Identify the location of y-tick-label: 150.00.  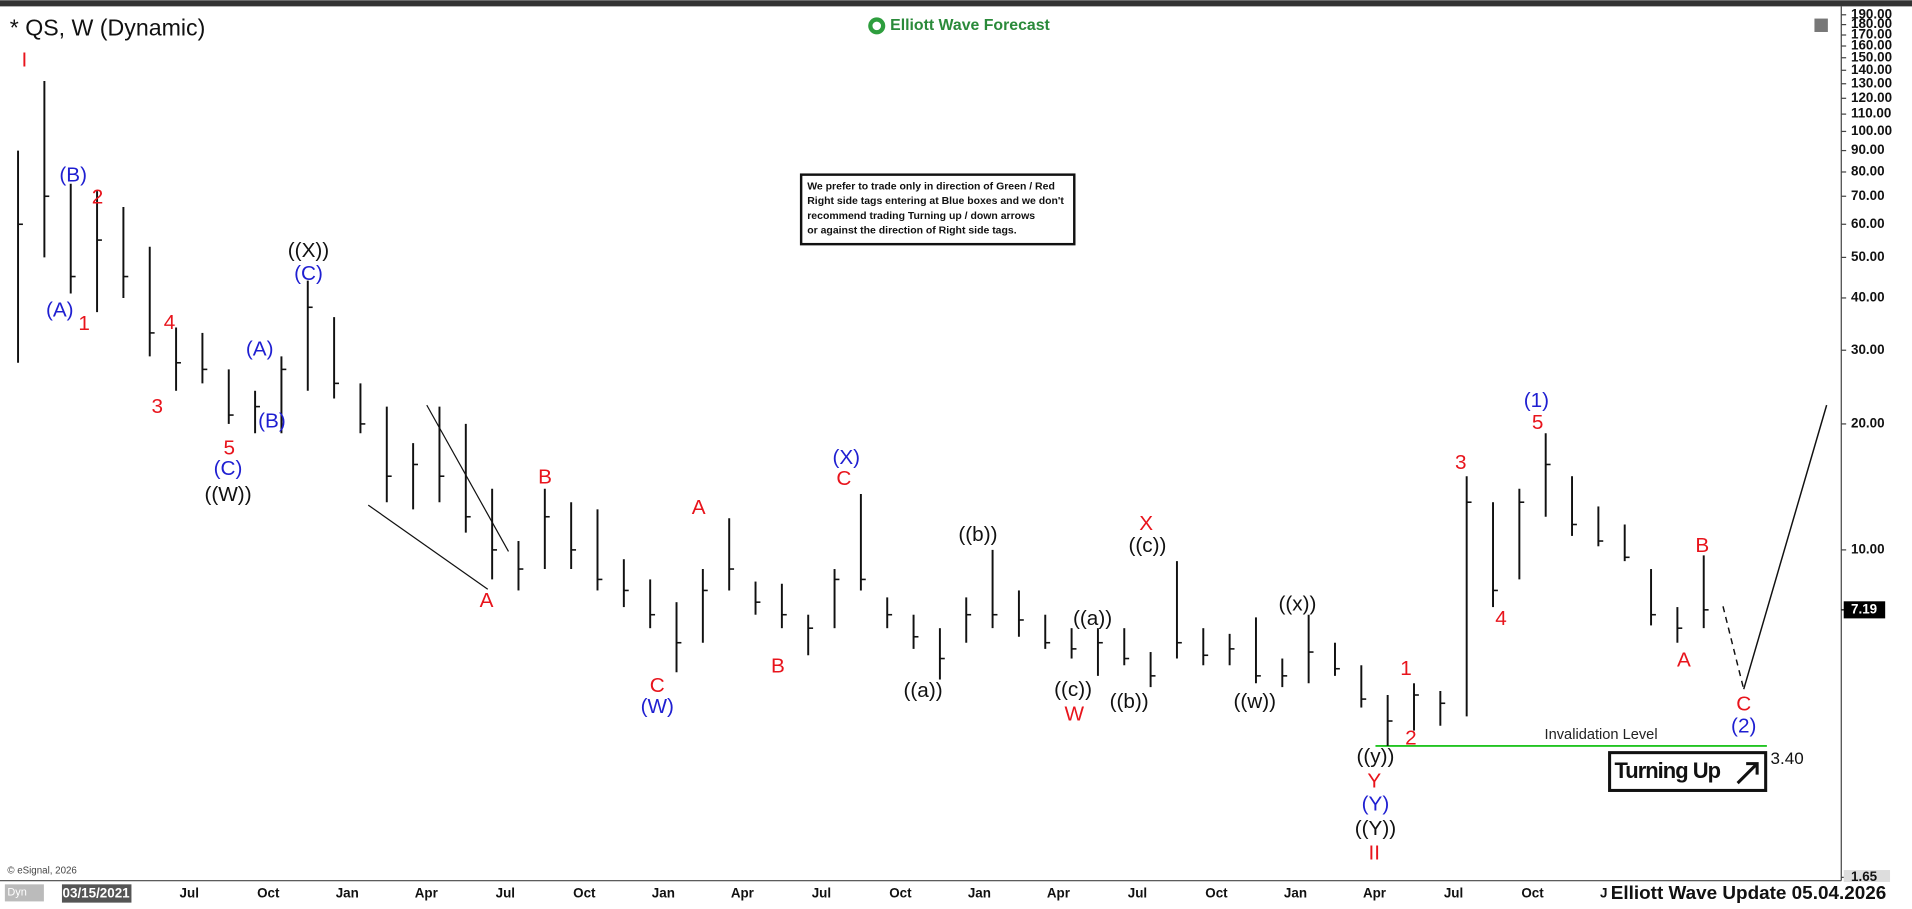
(1871, 56).